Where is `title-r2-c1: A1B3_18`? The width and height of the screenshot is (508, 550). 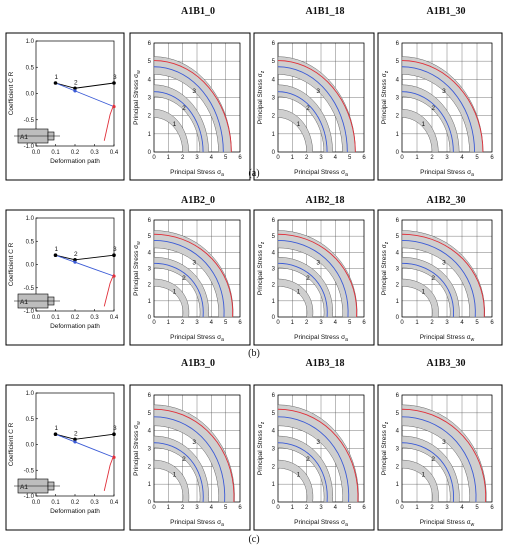 title-r2-c1: A1B3_18 is located at coordinates (325, 363).